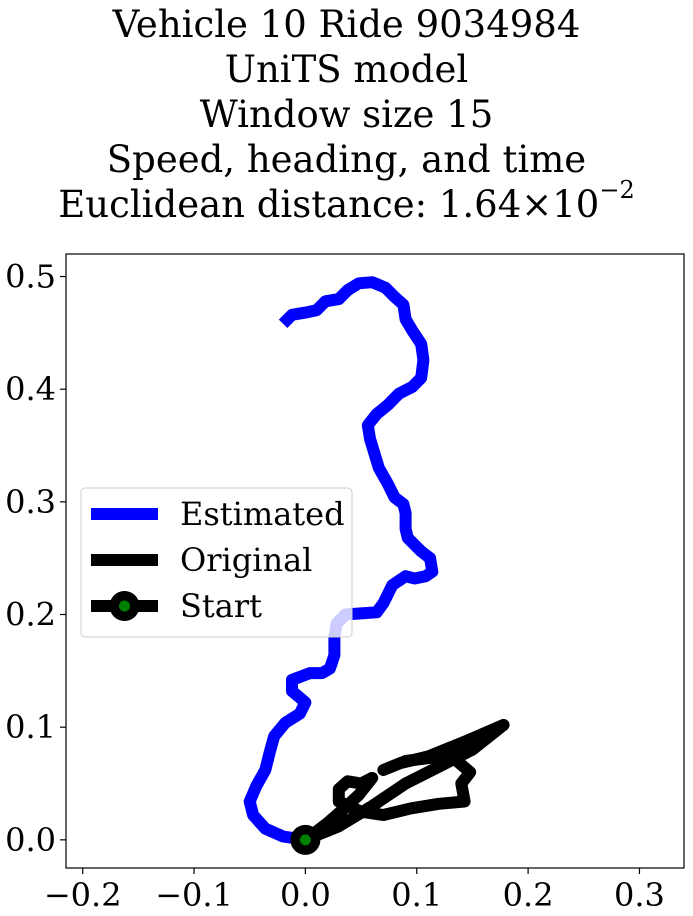 This screenshot has width=693, height=916. What do you see at coordinates (346, 24) in the screenshot?
I see `title-line-1: Vehicle 10 Ride 9034984` at bounding box center [346, 24].